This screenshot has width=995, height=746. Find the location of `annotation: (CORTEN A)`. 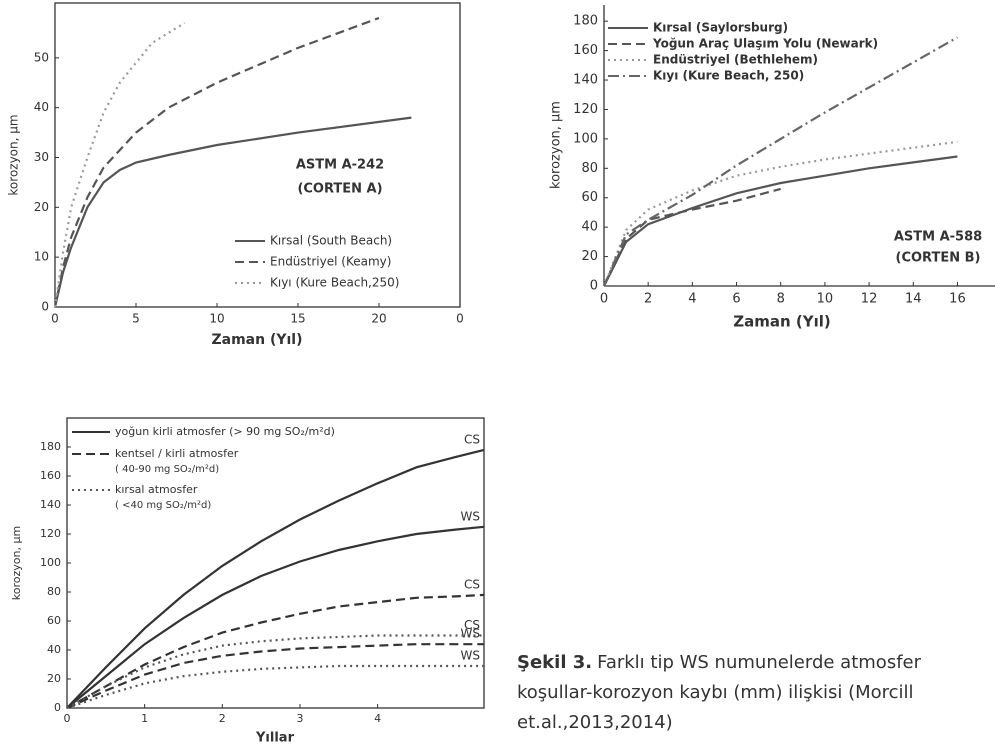

annotation: (CORTEN A) is located at coordinates (339, 189).